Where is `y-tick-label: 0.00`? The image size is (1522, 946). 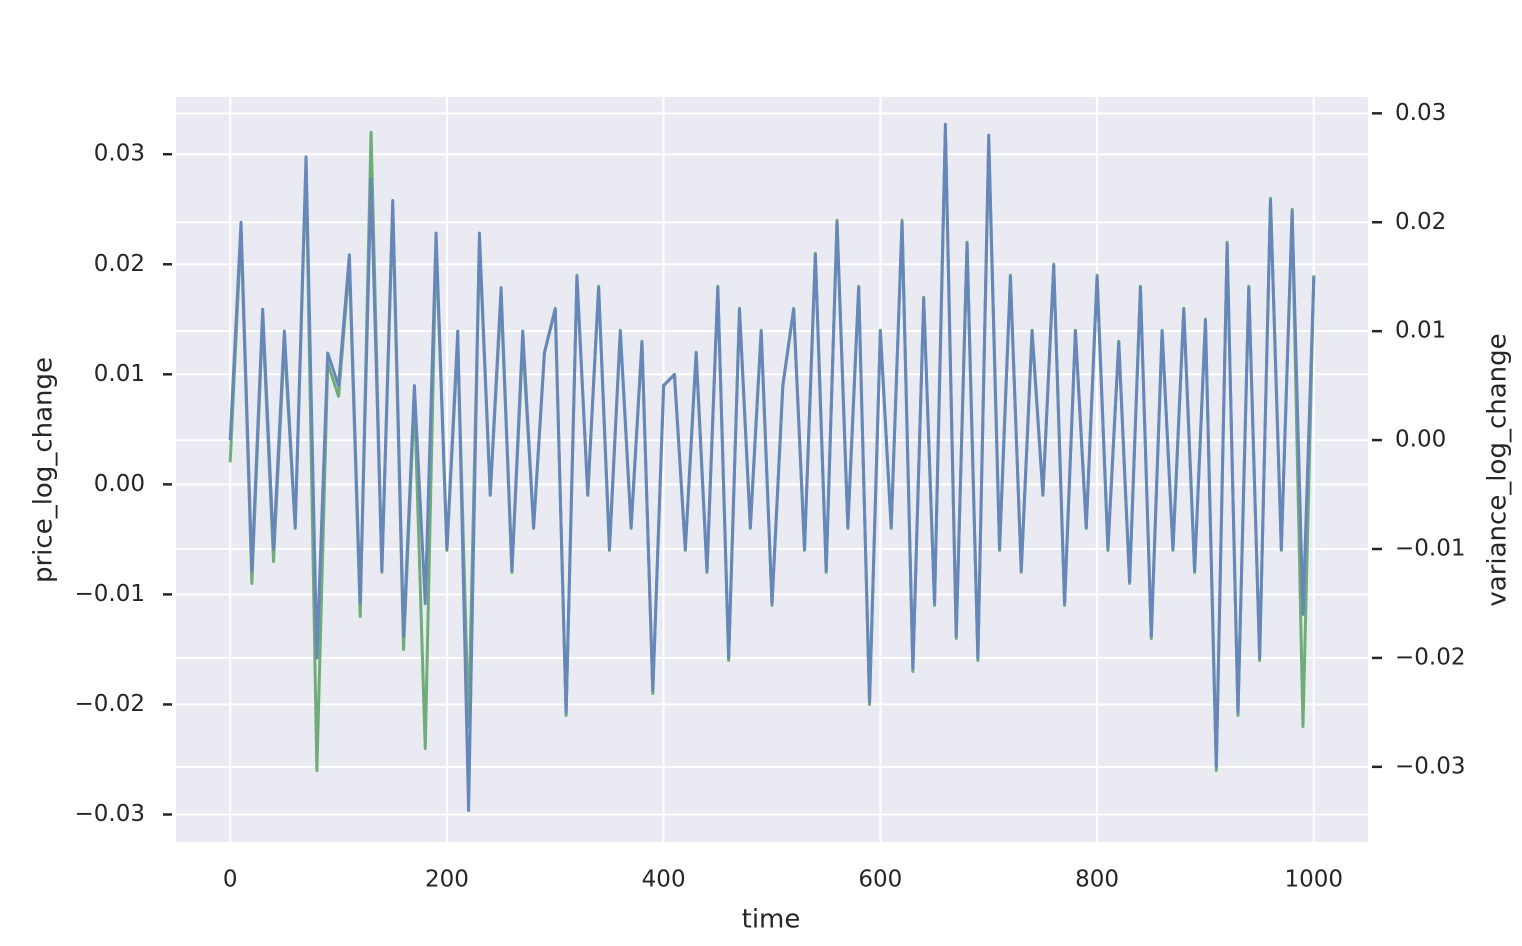
y-tick-label: 0.00 is located at coordinates (119, 484).